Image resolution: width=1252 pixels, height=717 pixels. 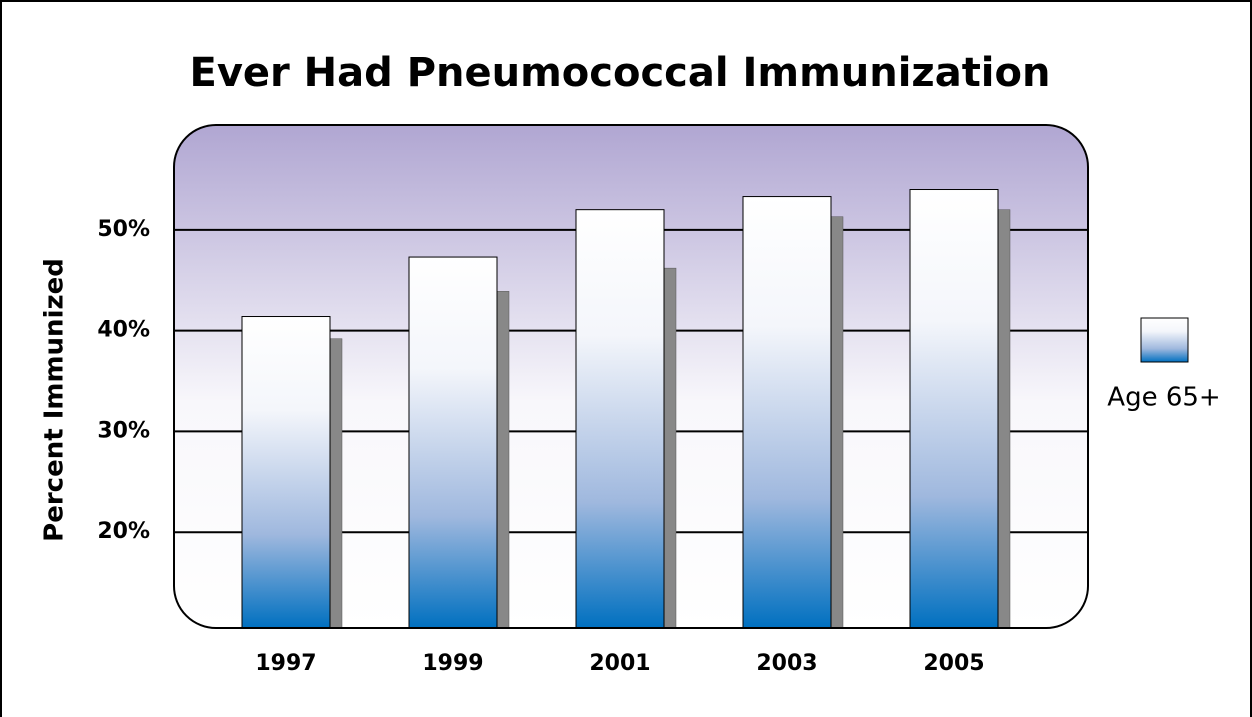 What do you see at coordinates (1164, 340) in the screenshot?
I see `legend-swatch` at bounding box center [1164, 340].